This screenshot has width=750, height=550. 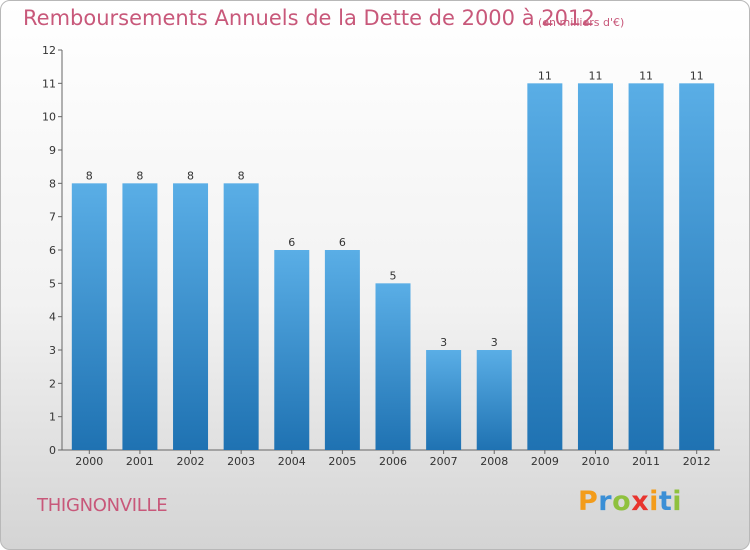 I want to click on bar-2006, so click(x=393, y=366).